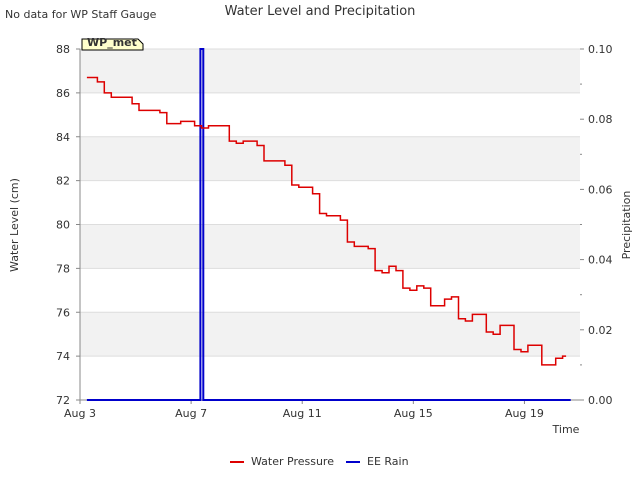  Describe the element at coordinates (600, 330) in the screenshot. I see `y2-tick-label: 0.02` at that location.